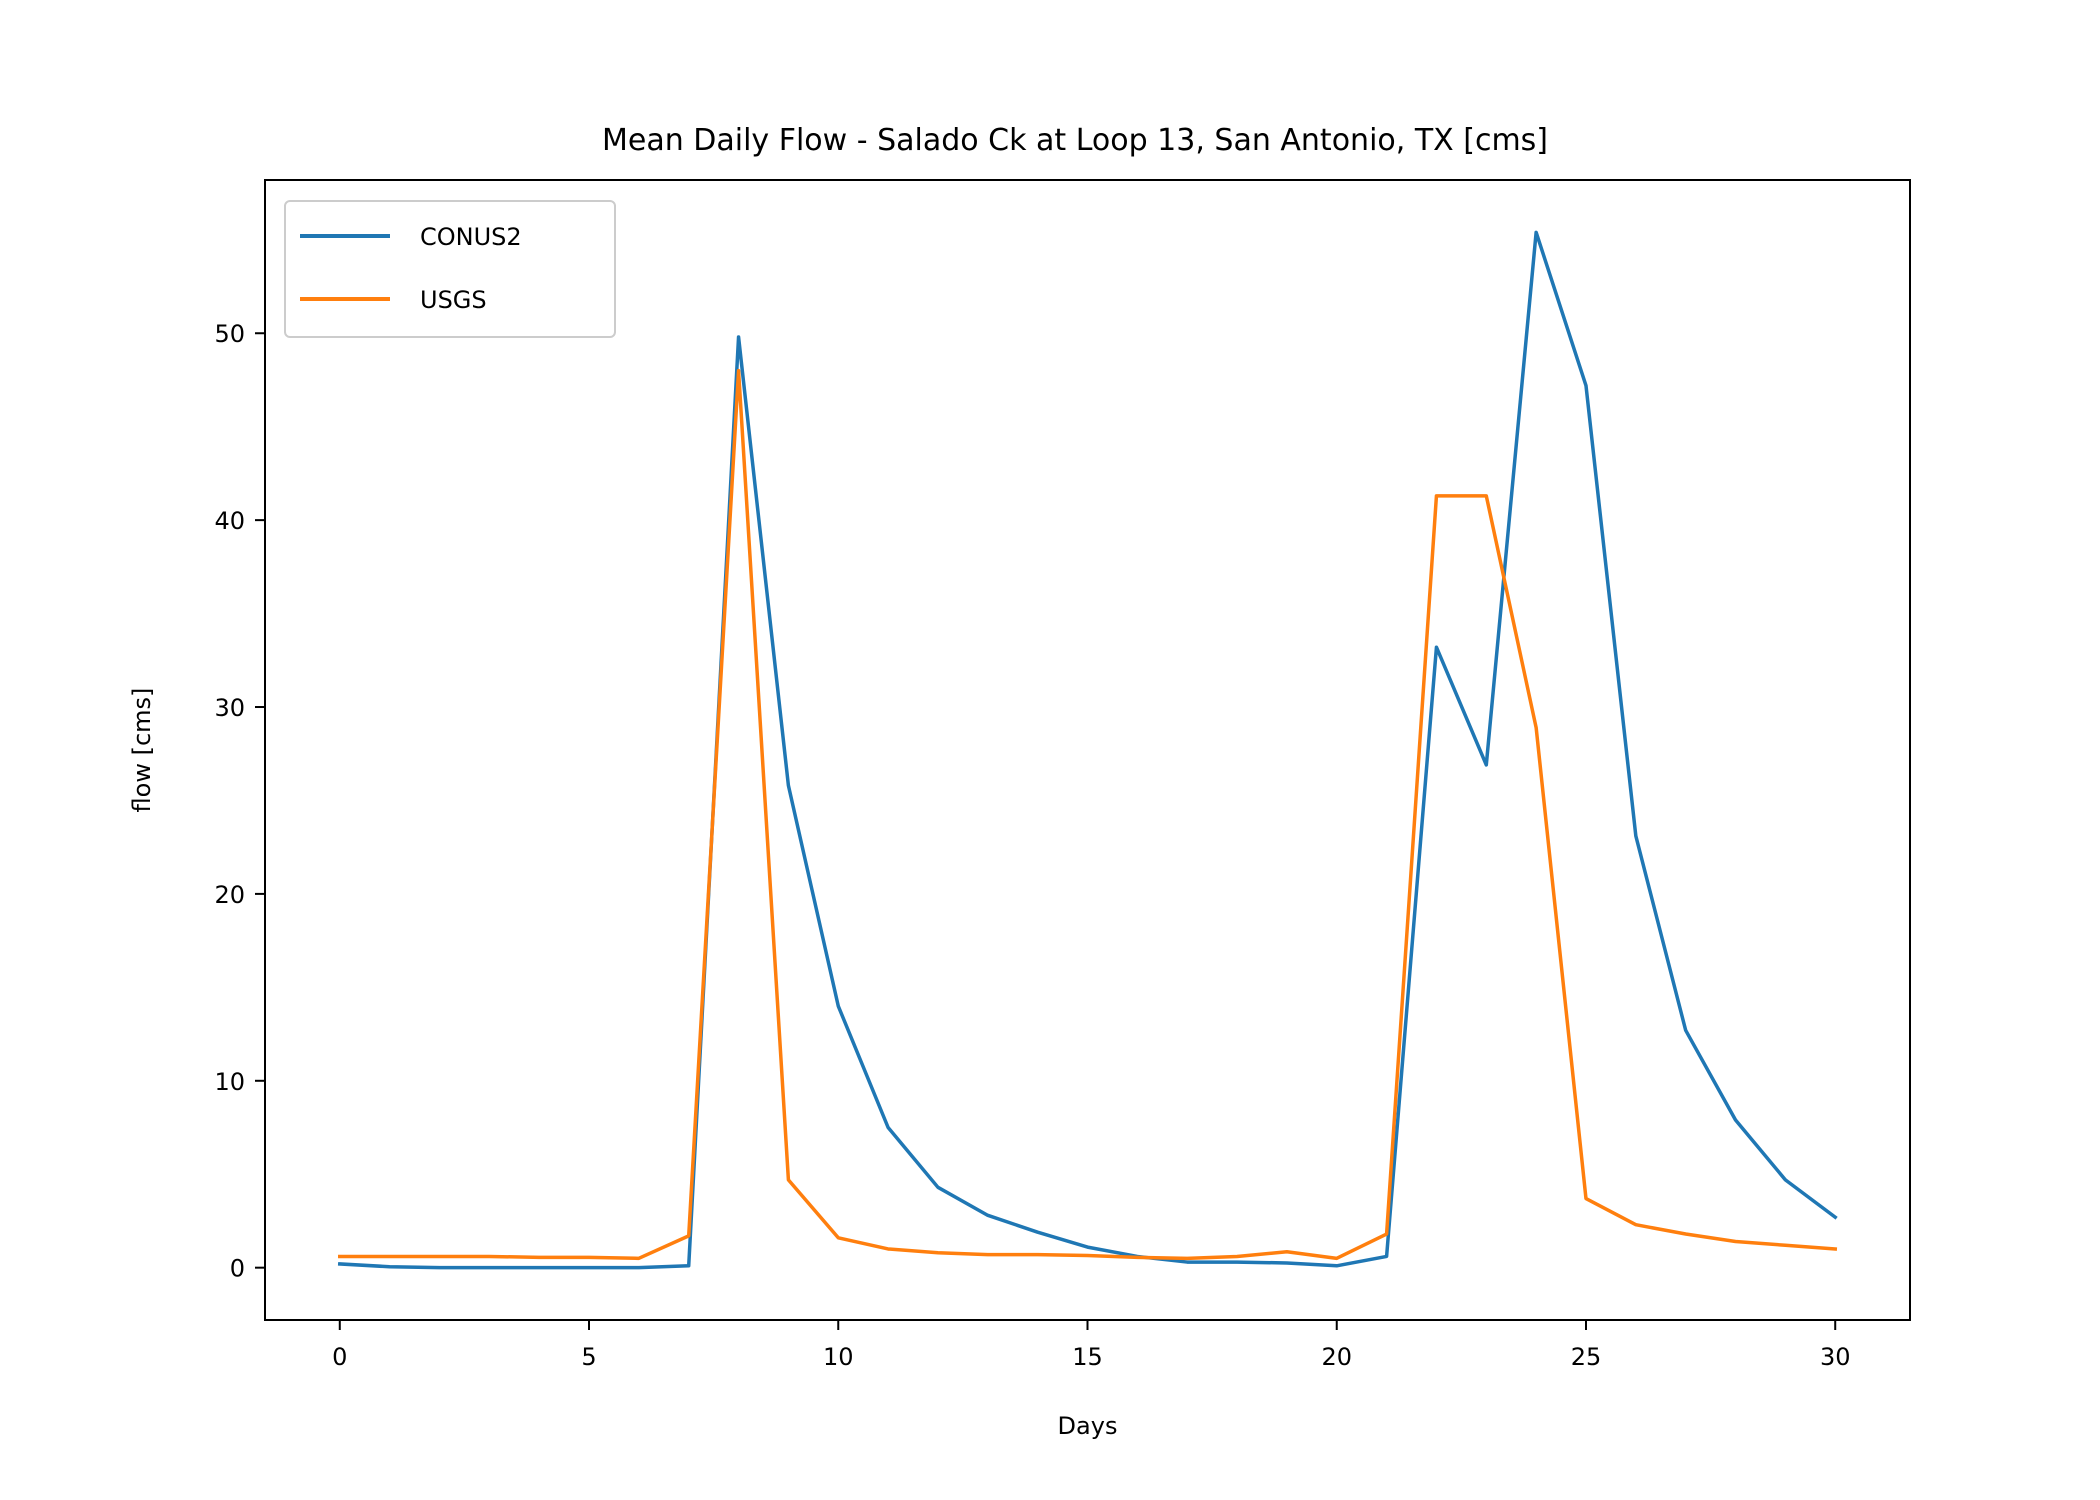 The height and width of the screenshot is (1500, 2100). What do you see at coordinates (471, 237) in the screenshot?
I see `legend-label-conus2: CONUS2` at bounding box center [471, 237].